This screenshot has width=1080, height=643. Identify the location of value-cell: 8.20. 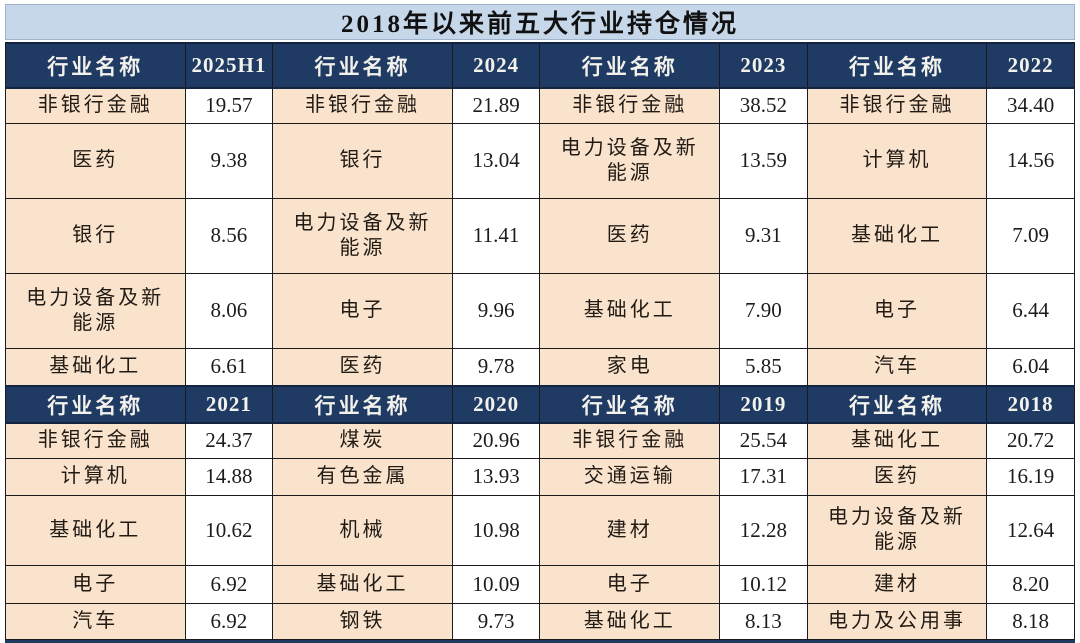
(1030, 584).